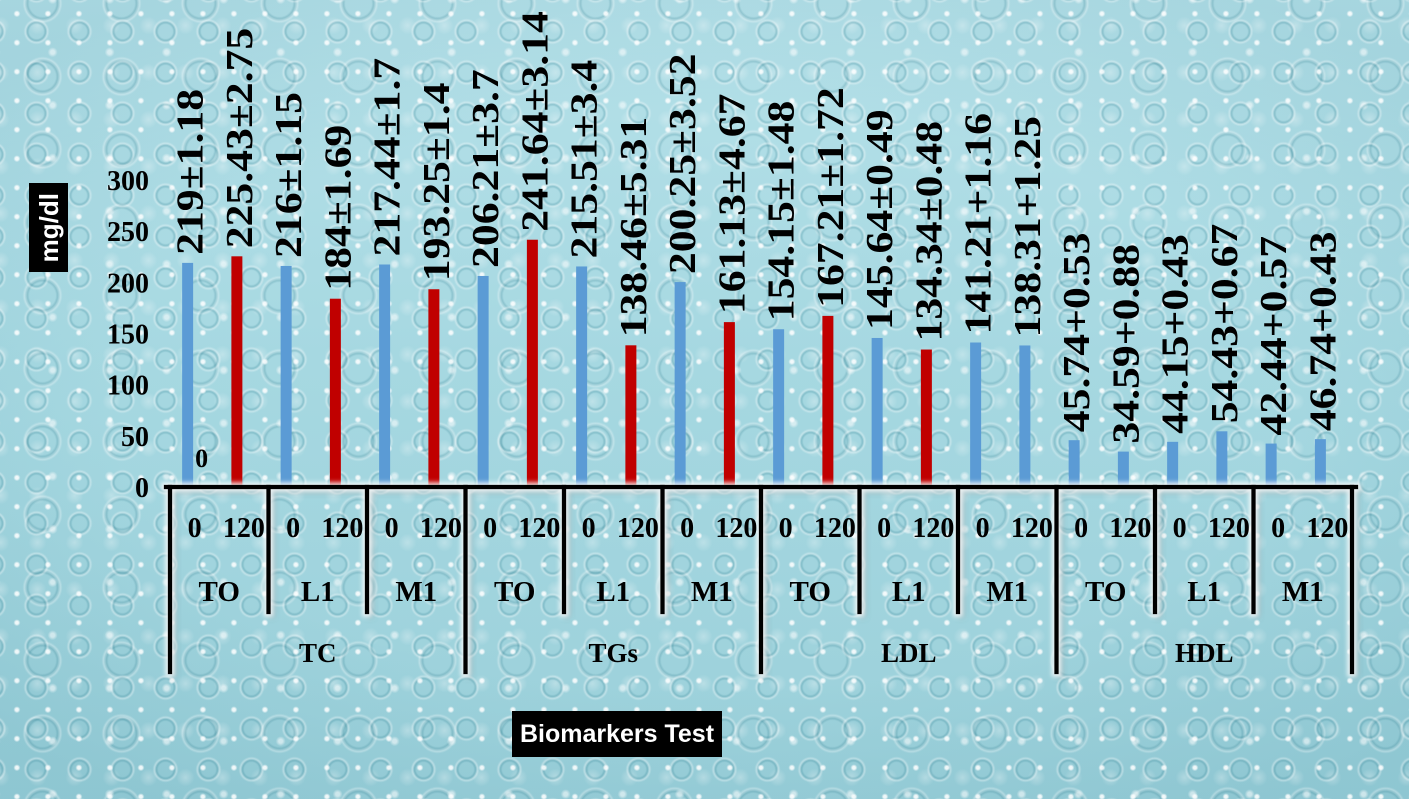 The height and width of the screenshot is (799, 1409). I want to click on data-label-tgs-m1-0: 200.25±3.52, so click(683, 164).